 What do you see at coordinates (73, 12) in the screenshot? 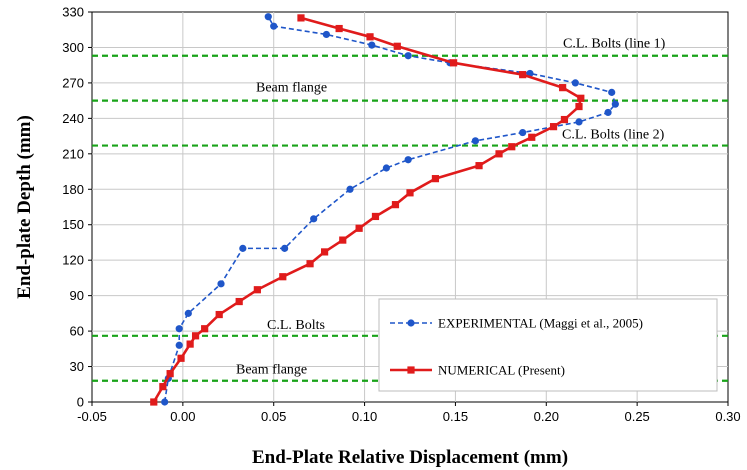
I see `y-tick-label: 330` at bounding box center [73, 12].